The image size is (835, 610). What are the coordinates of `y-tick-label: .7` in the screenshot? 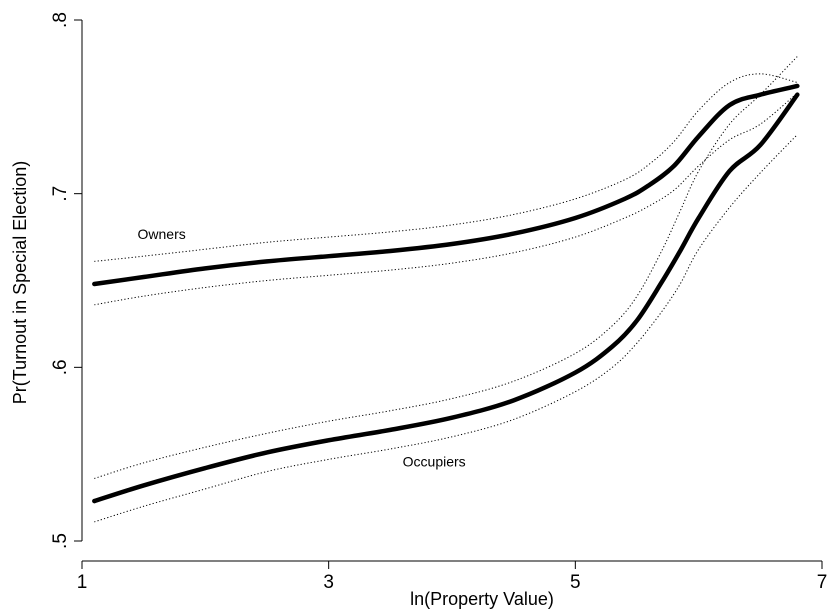 It's located at (60, 194).